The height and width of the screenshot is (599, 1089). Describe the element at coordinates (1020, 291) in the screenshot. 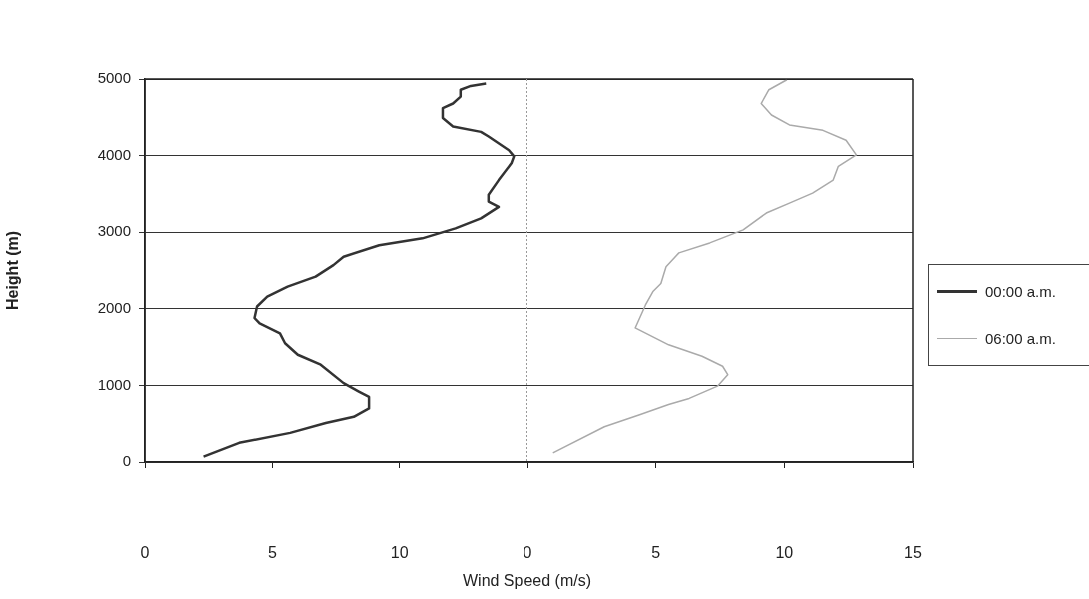

I see `legend-label: 00:00 a.m.` at that location.